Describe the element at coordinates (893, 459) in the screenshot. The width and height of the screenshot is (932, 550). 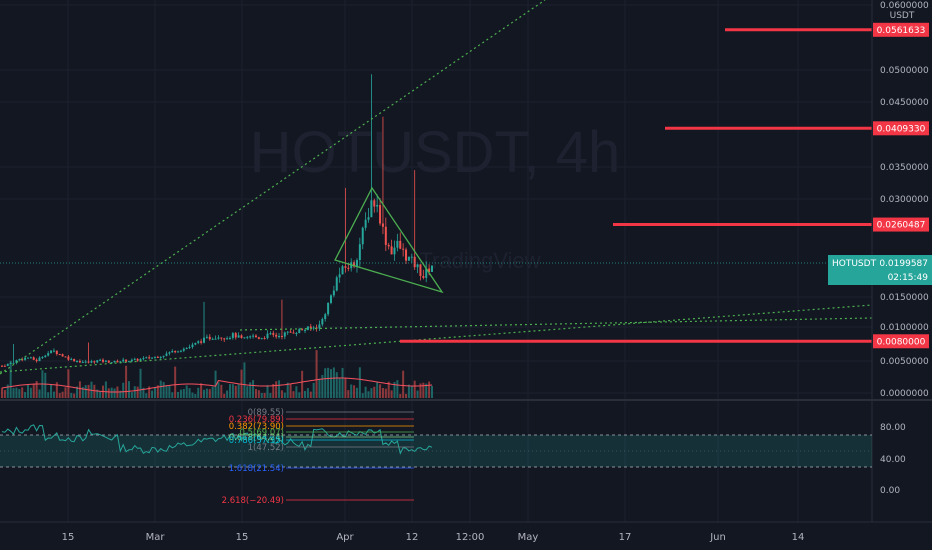
I see `rsi-axis-ticks: 80.00 40.00 0.00` at that location.